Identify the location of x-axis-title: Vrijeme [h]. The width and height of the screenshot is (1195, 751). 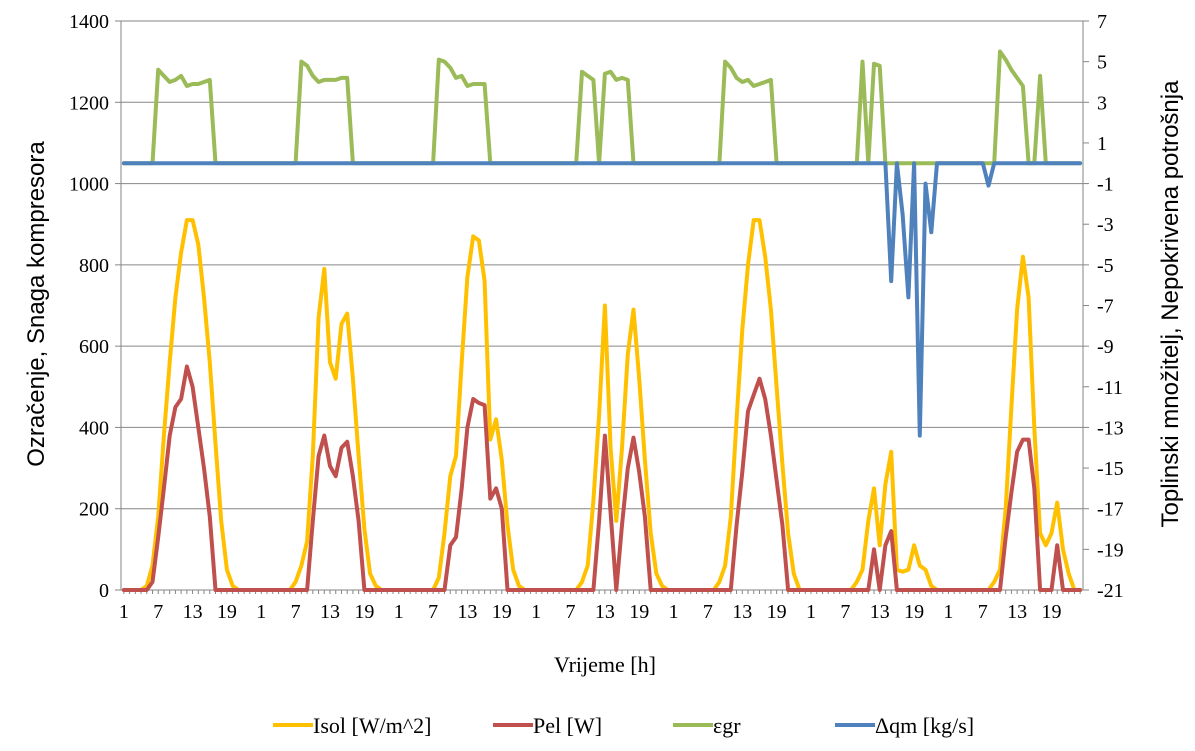
(605, 664).